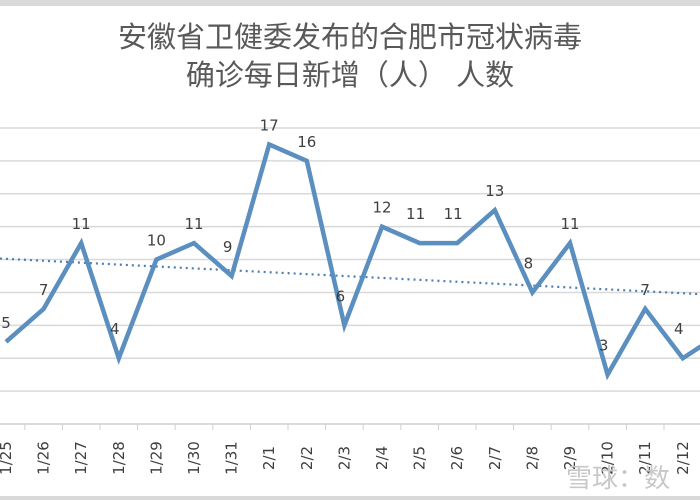  I want to click on x-tick-label: 2/12, so click(683, 458).